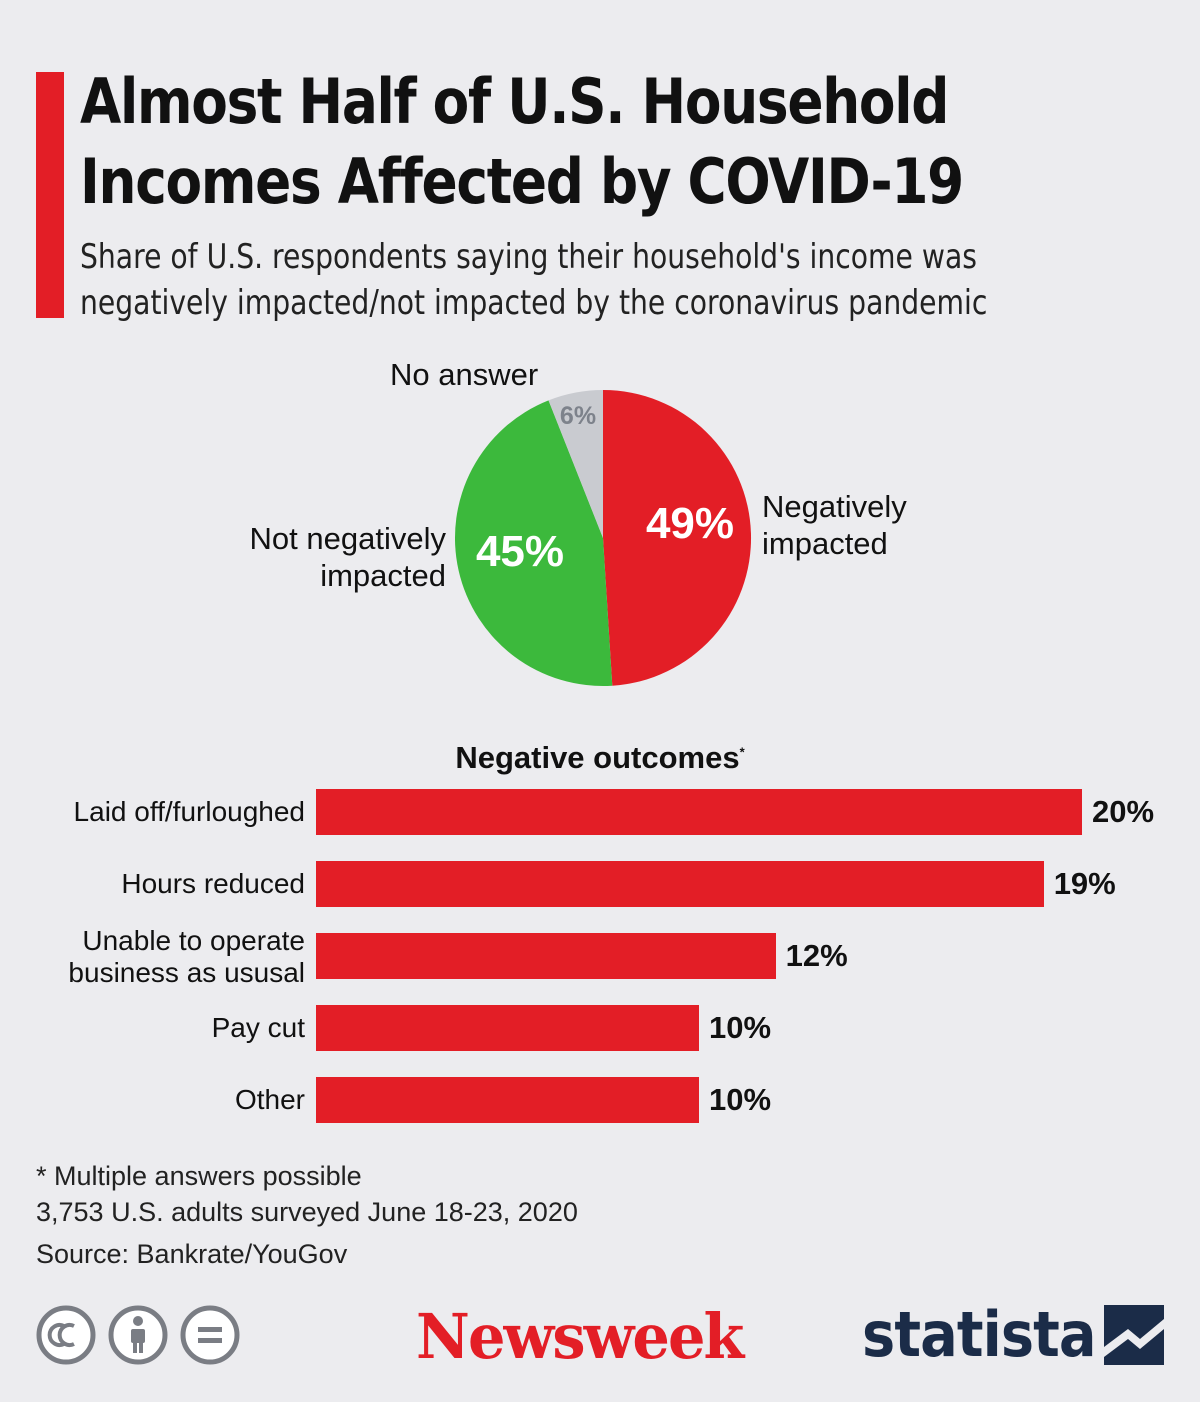  I want to click on statista-mark-icon, so click(1134, 1335).